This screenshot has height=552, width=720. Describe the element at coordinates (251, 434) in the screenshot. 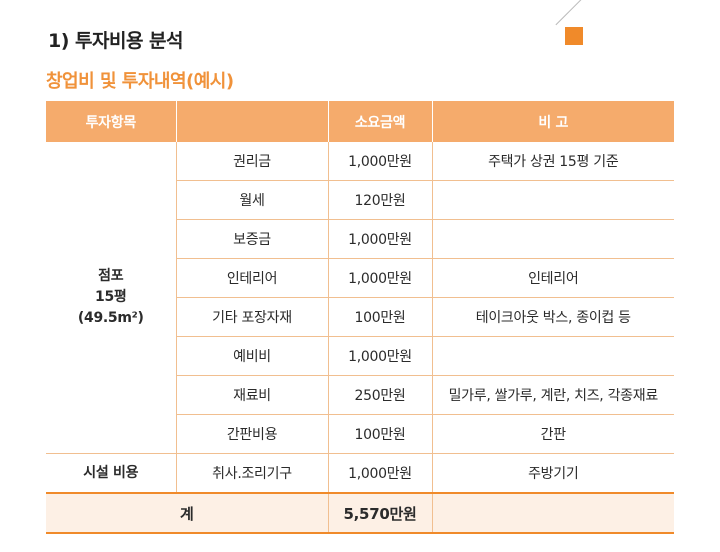

I see `row-item: 간판비용` at that location.